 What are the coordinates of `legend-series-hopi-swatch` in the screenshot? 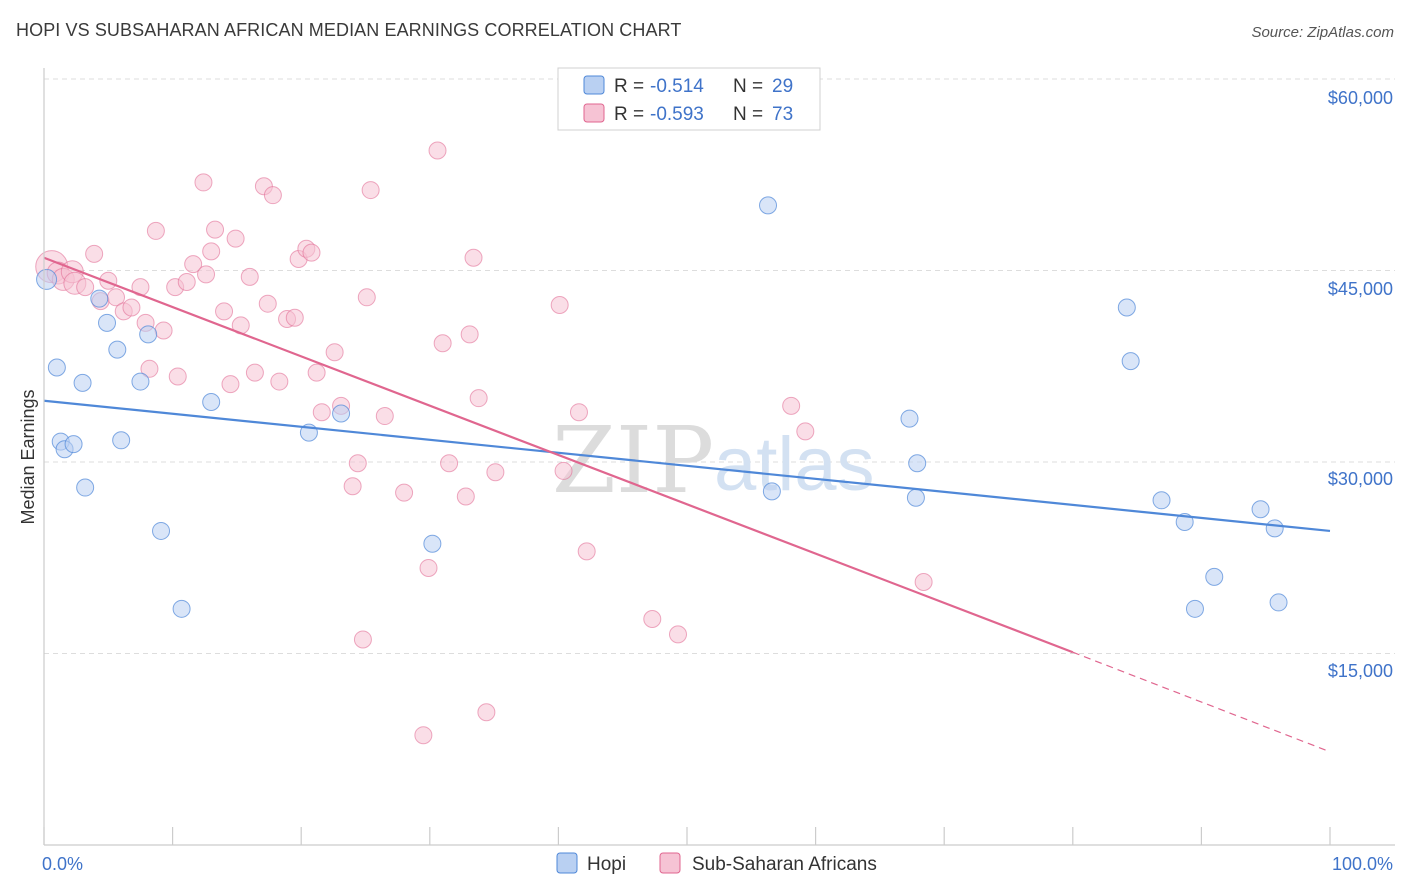 It's located at (567, 863).